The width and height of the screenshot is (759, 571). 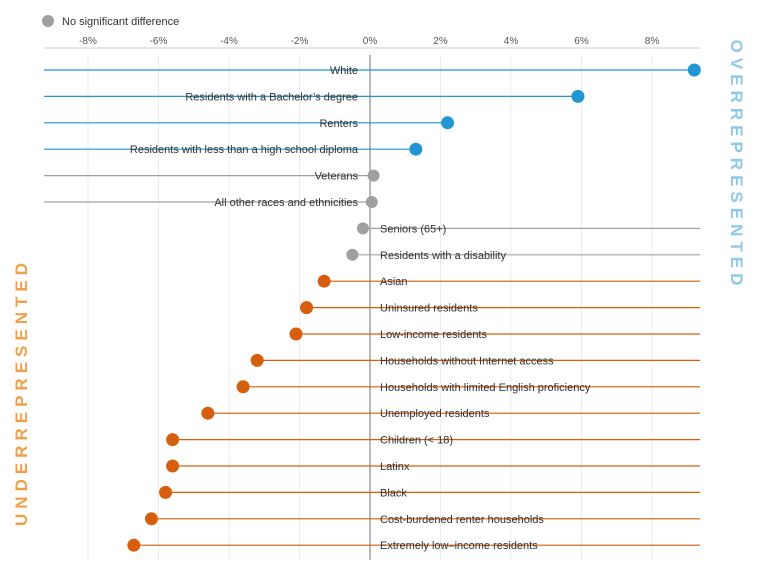 I want to click on x-tick-label: -4%, so click(x=229, y=41).